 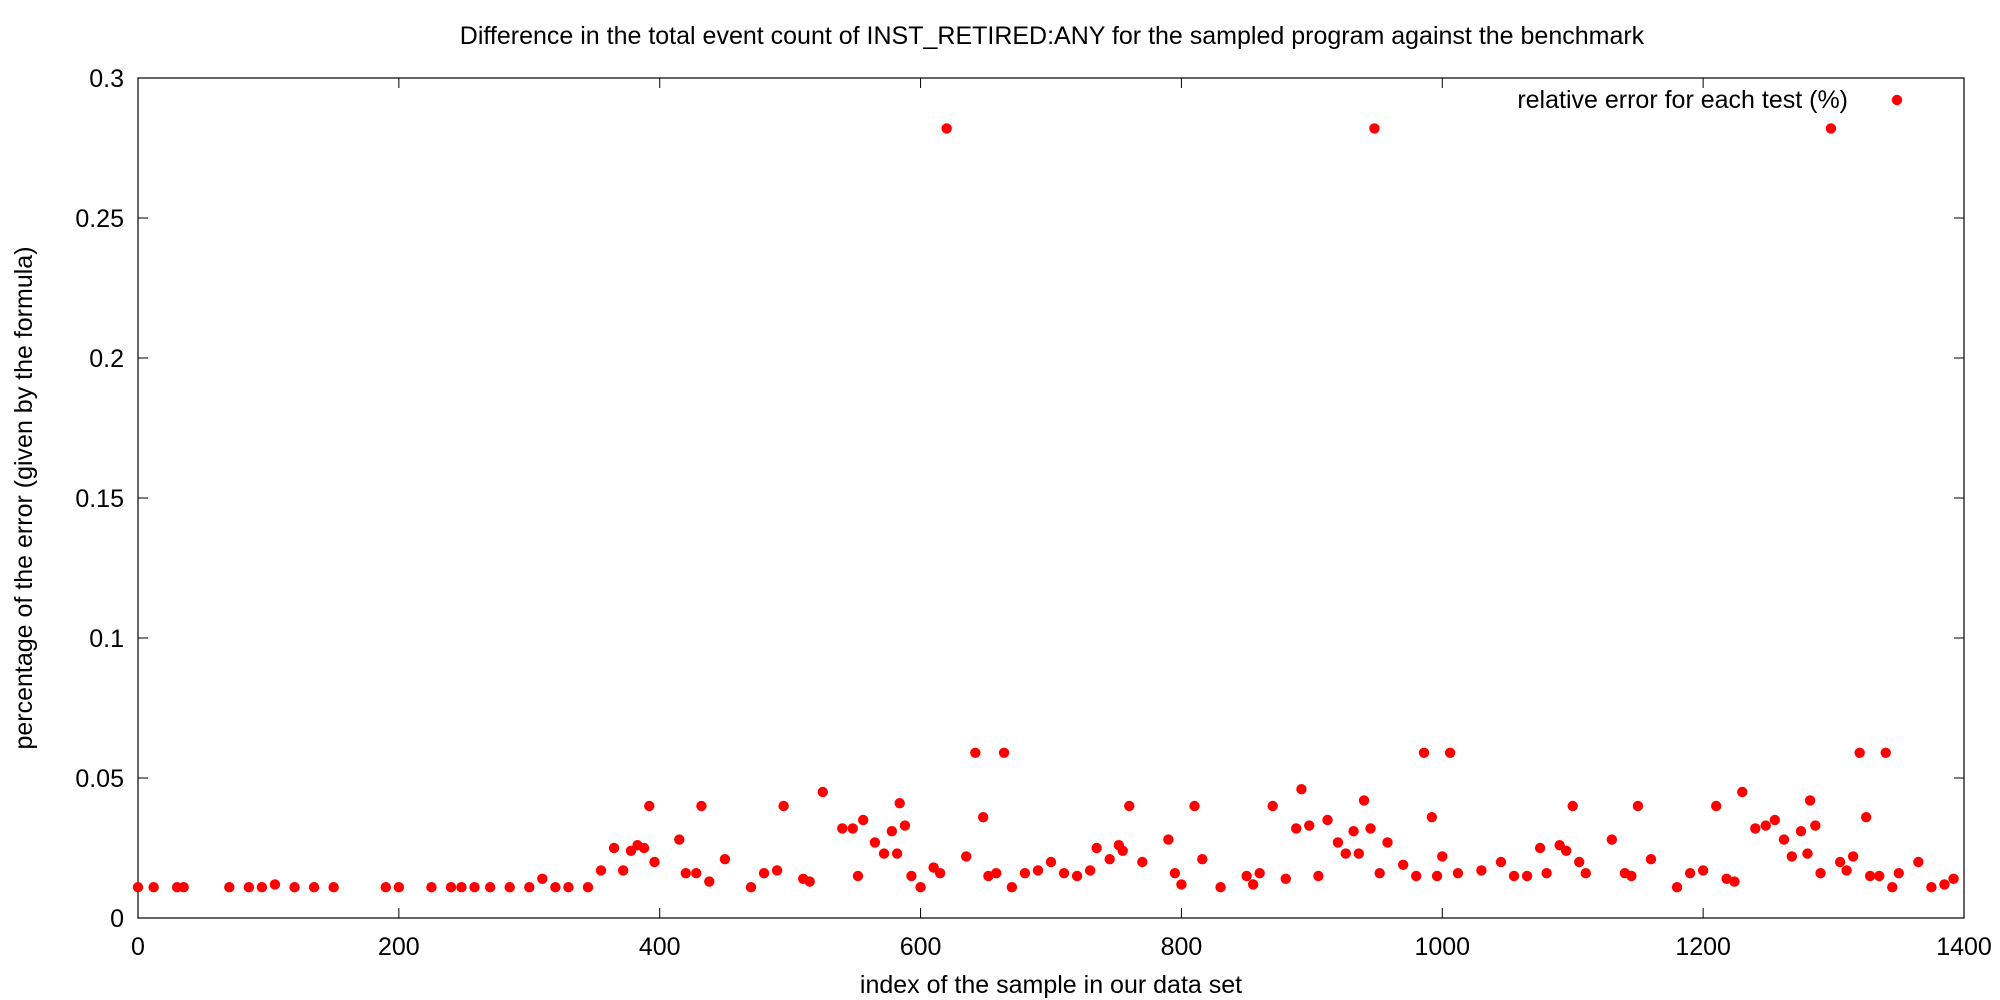 I want to click on y-tick-label: 0.2, so click(x=106, y=359).